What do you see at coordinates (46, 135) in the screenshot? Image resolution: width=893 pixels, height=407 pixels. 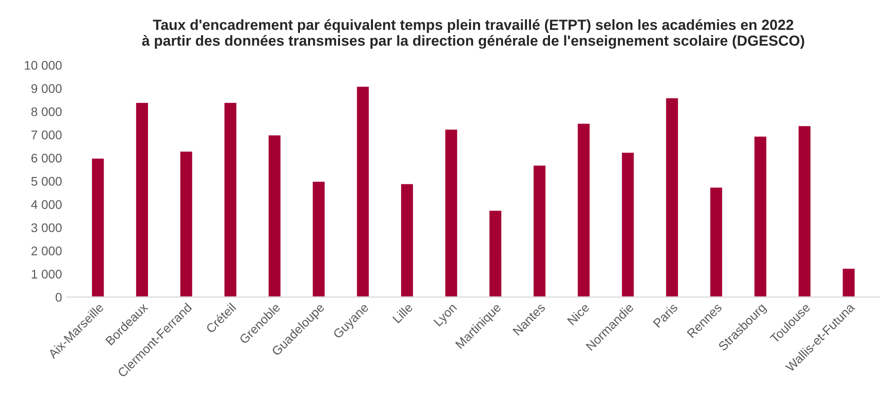 I see `y-tick-label: 7 000` at bounding box center [46, 135].